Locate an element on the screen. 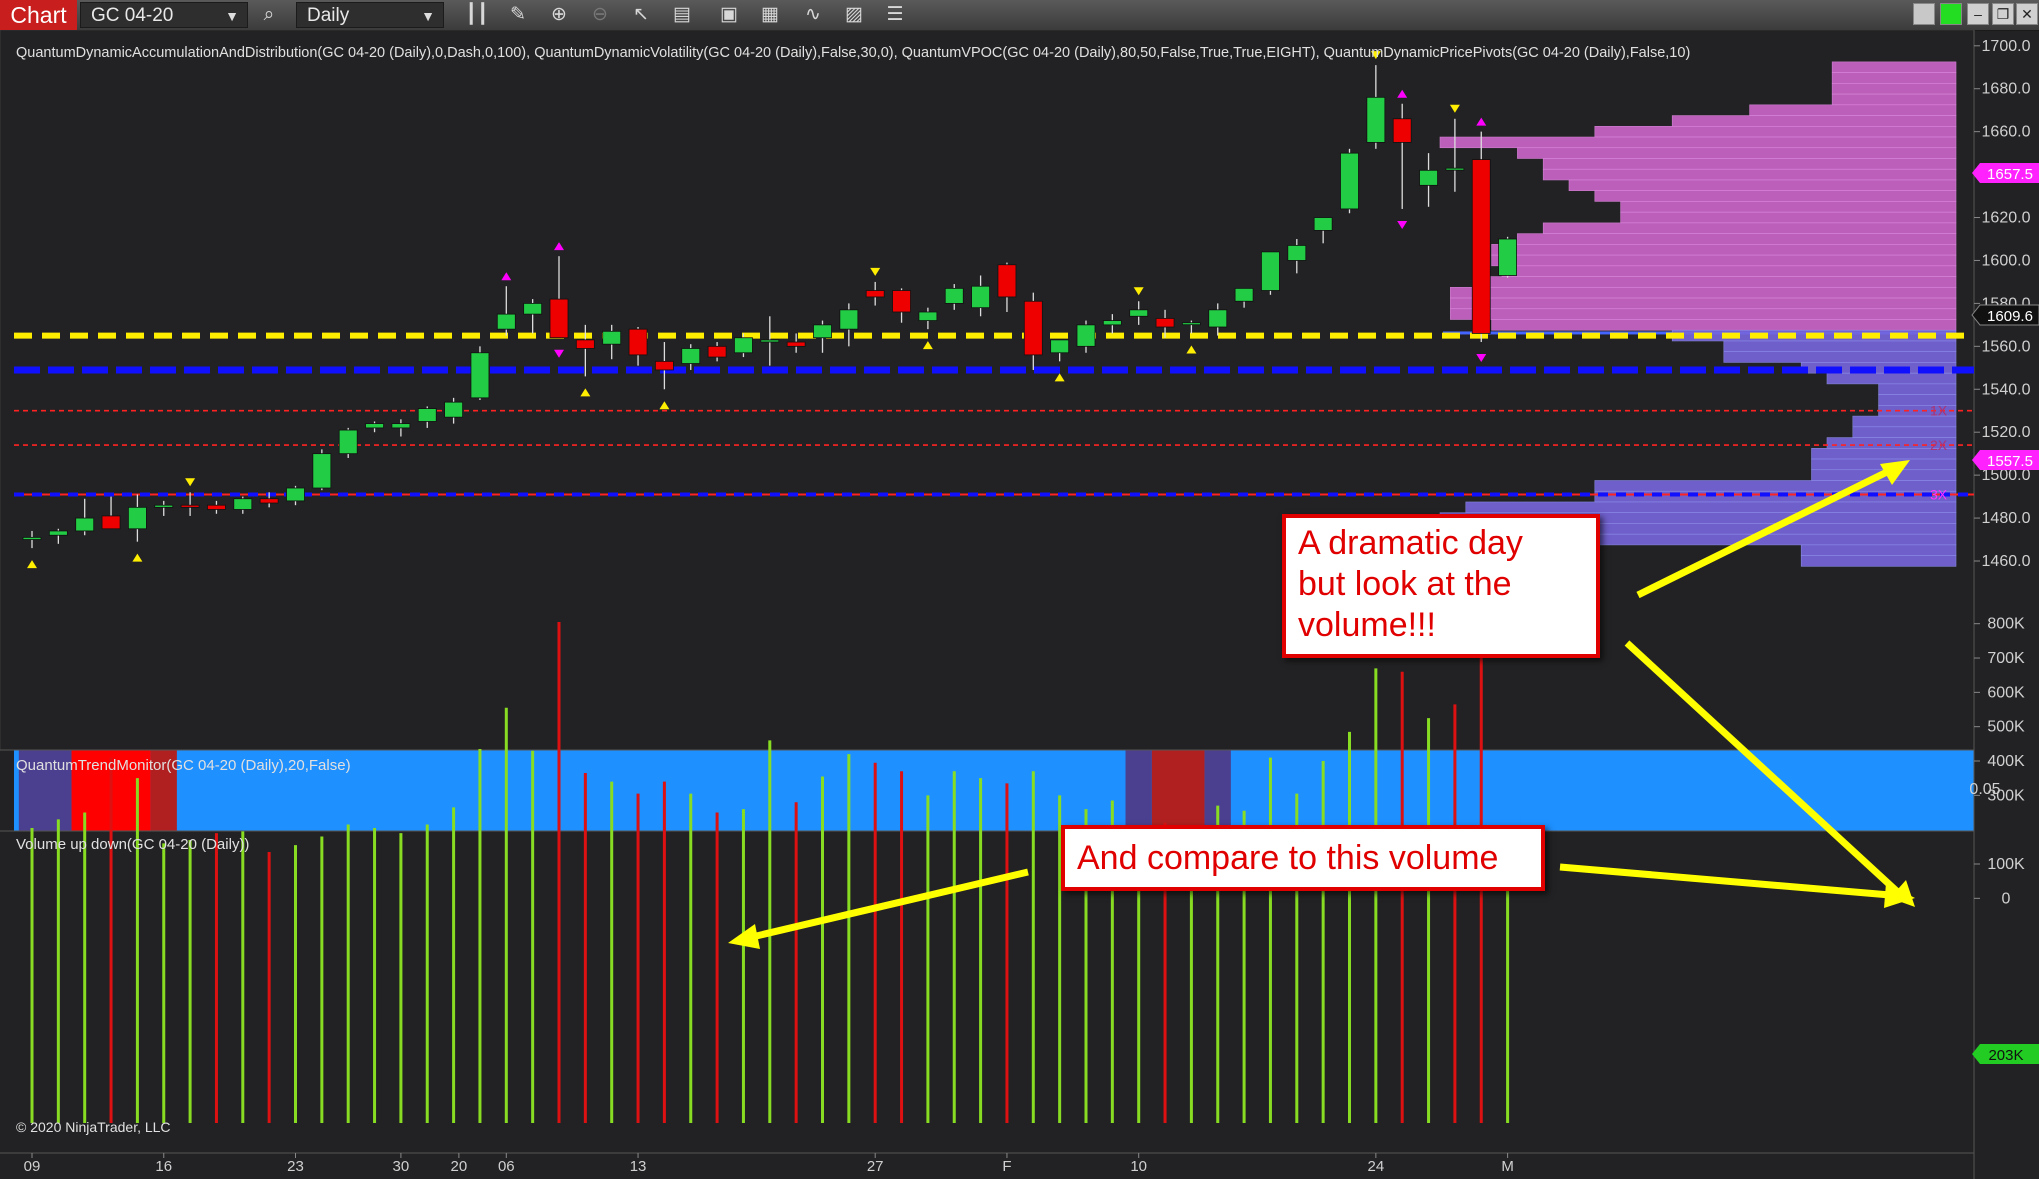 The width and height of the screenshot is (2039, 1179). pointer-icon: ↖ is located at coordinates (641, 14).